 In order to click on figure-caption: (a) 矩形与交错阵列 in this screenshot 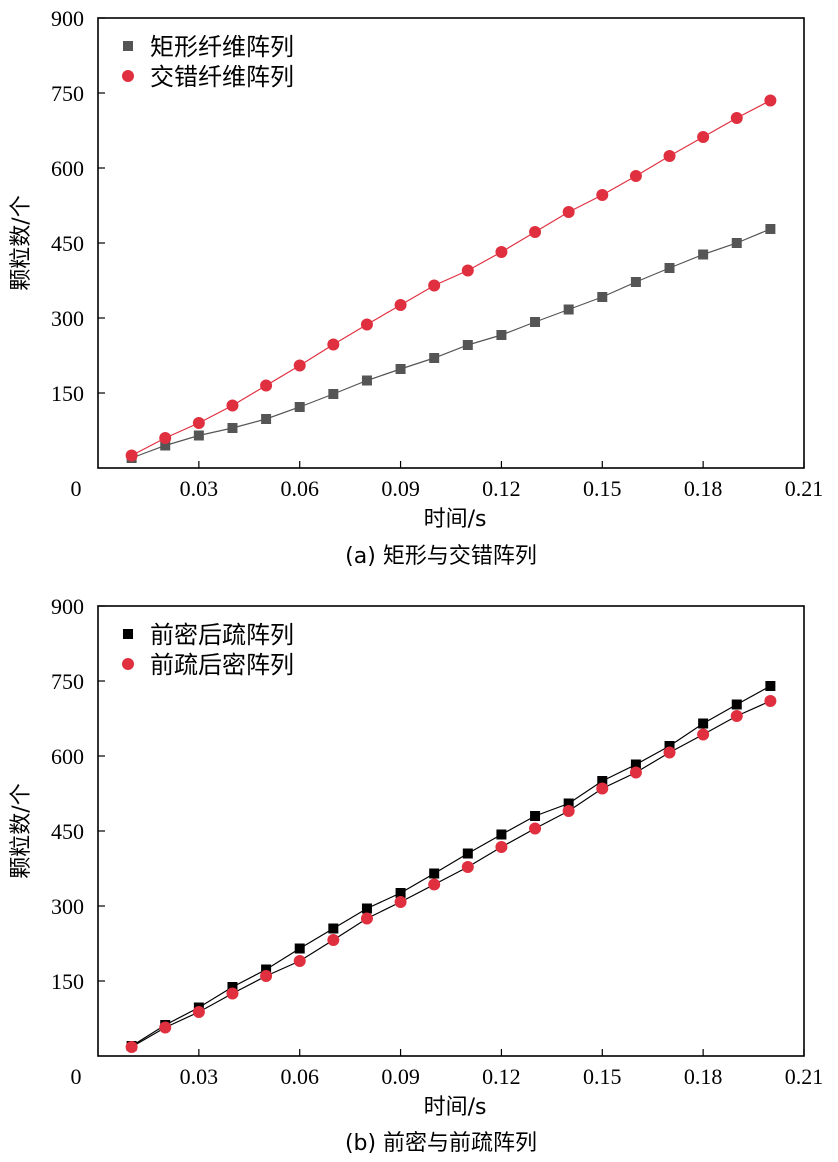, I will do `click(441, 556)`.